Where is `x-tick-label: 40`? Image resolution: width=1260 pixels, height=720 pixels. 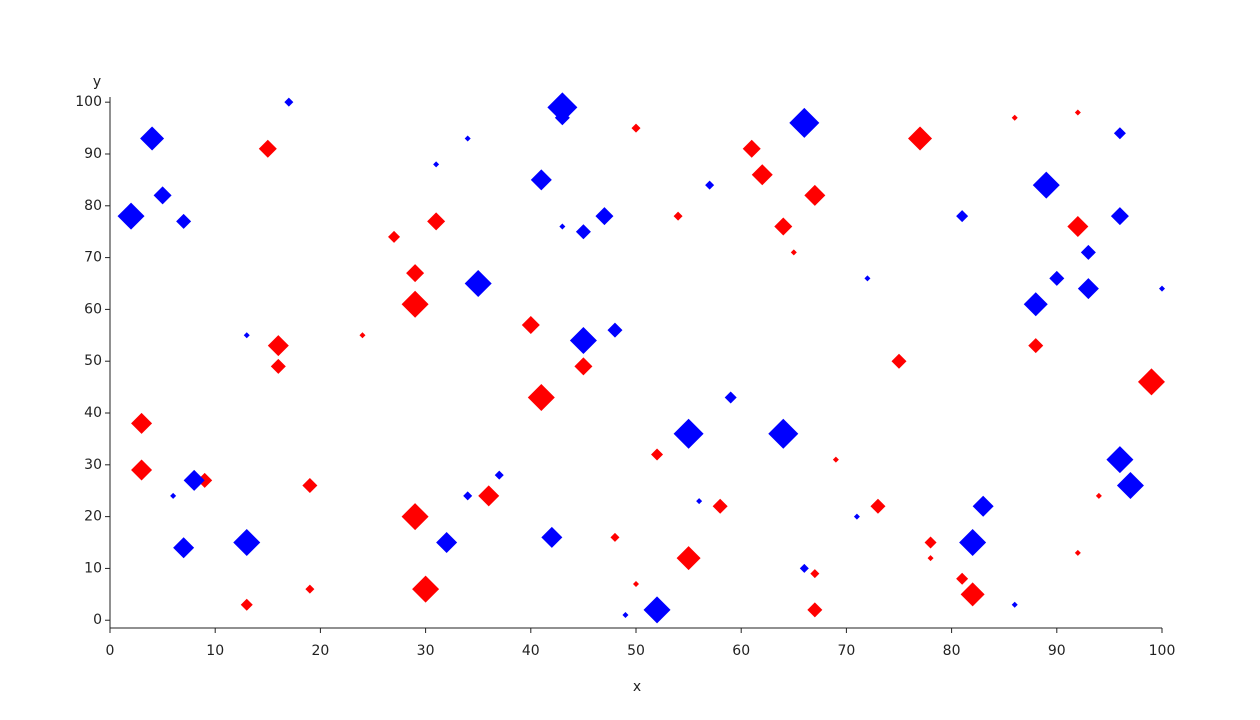
x-tick-label: 40 is located at coordinates (531, 651).